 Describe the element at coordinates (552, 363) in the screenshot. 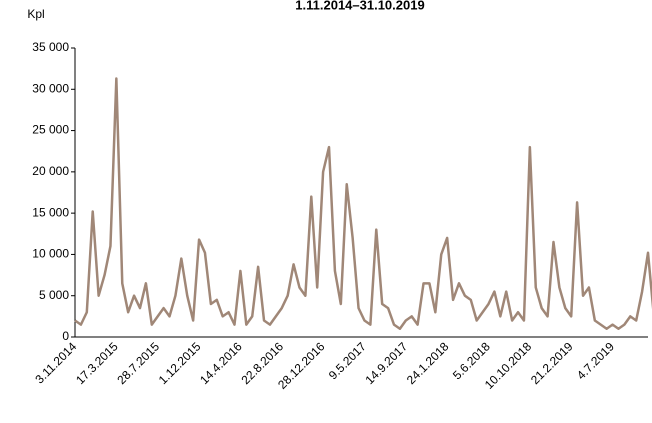

I see `x-tick-label: 21.2.2019` at that location.